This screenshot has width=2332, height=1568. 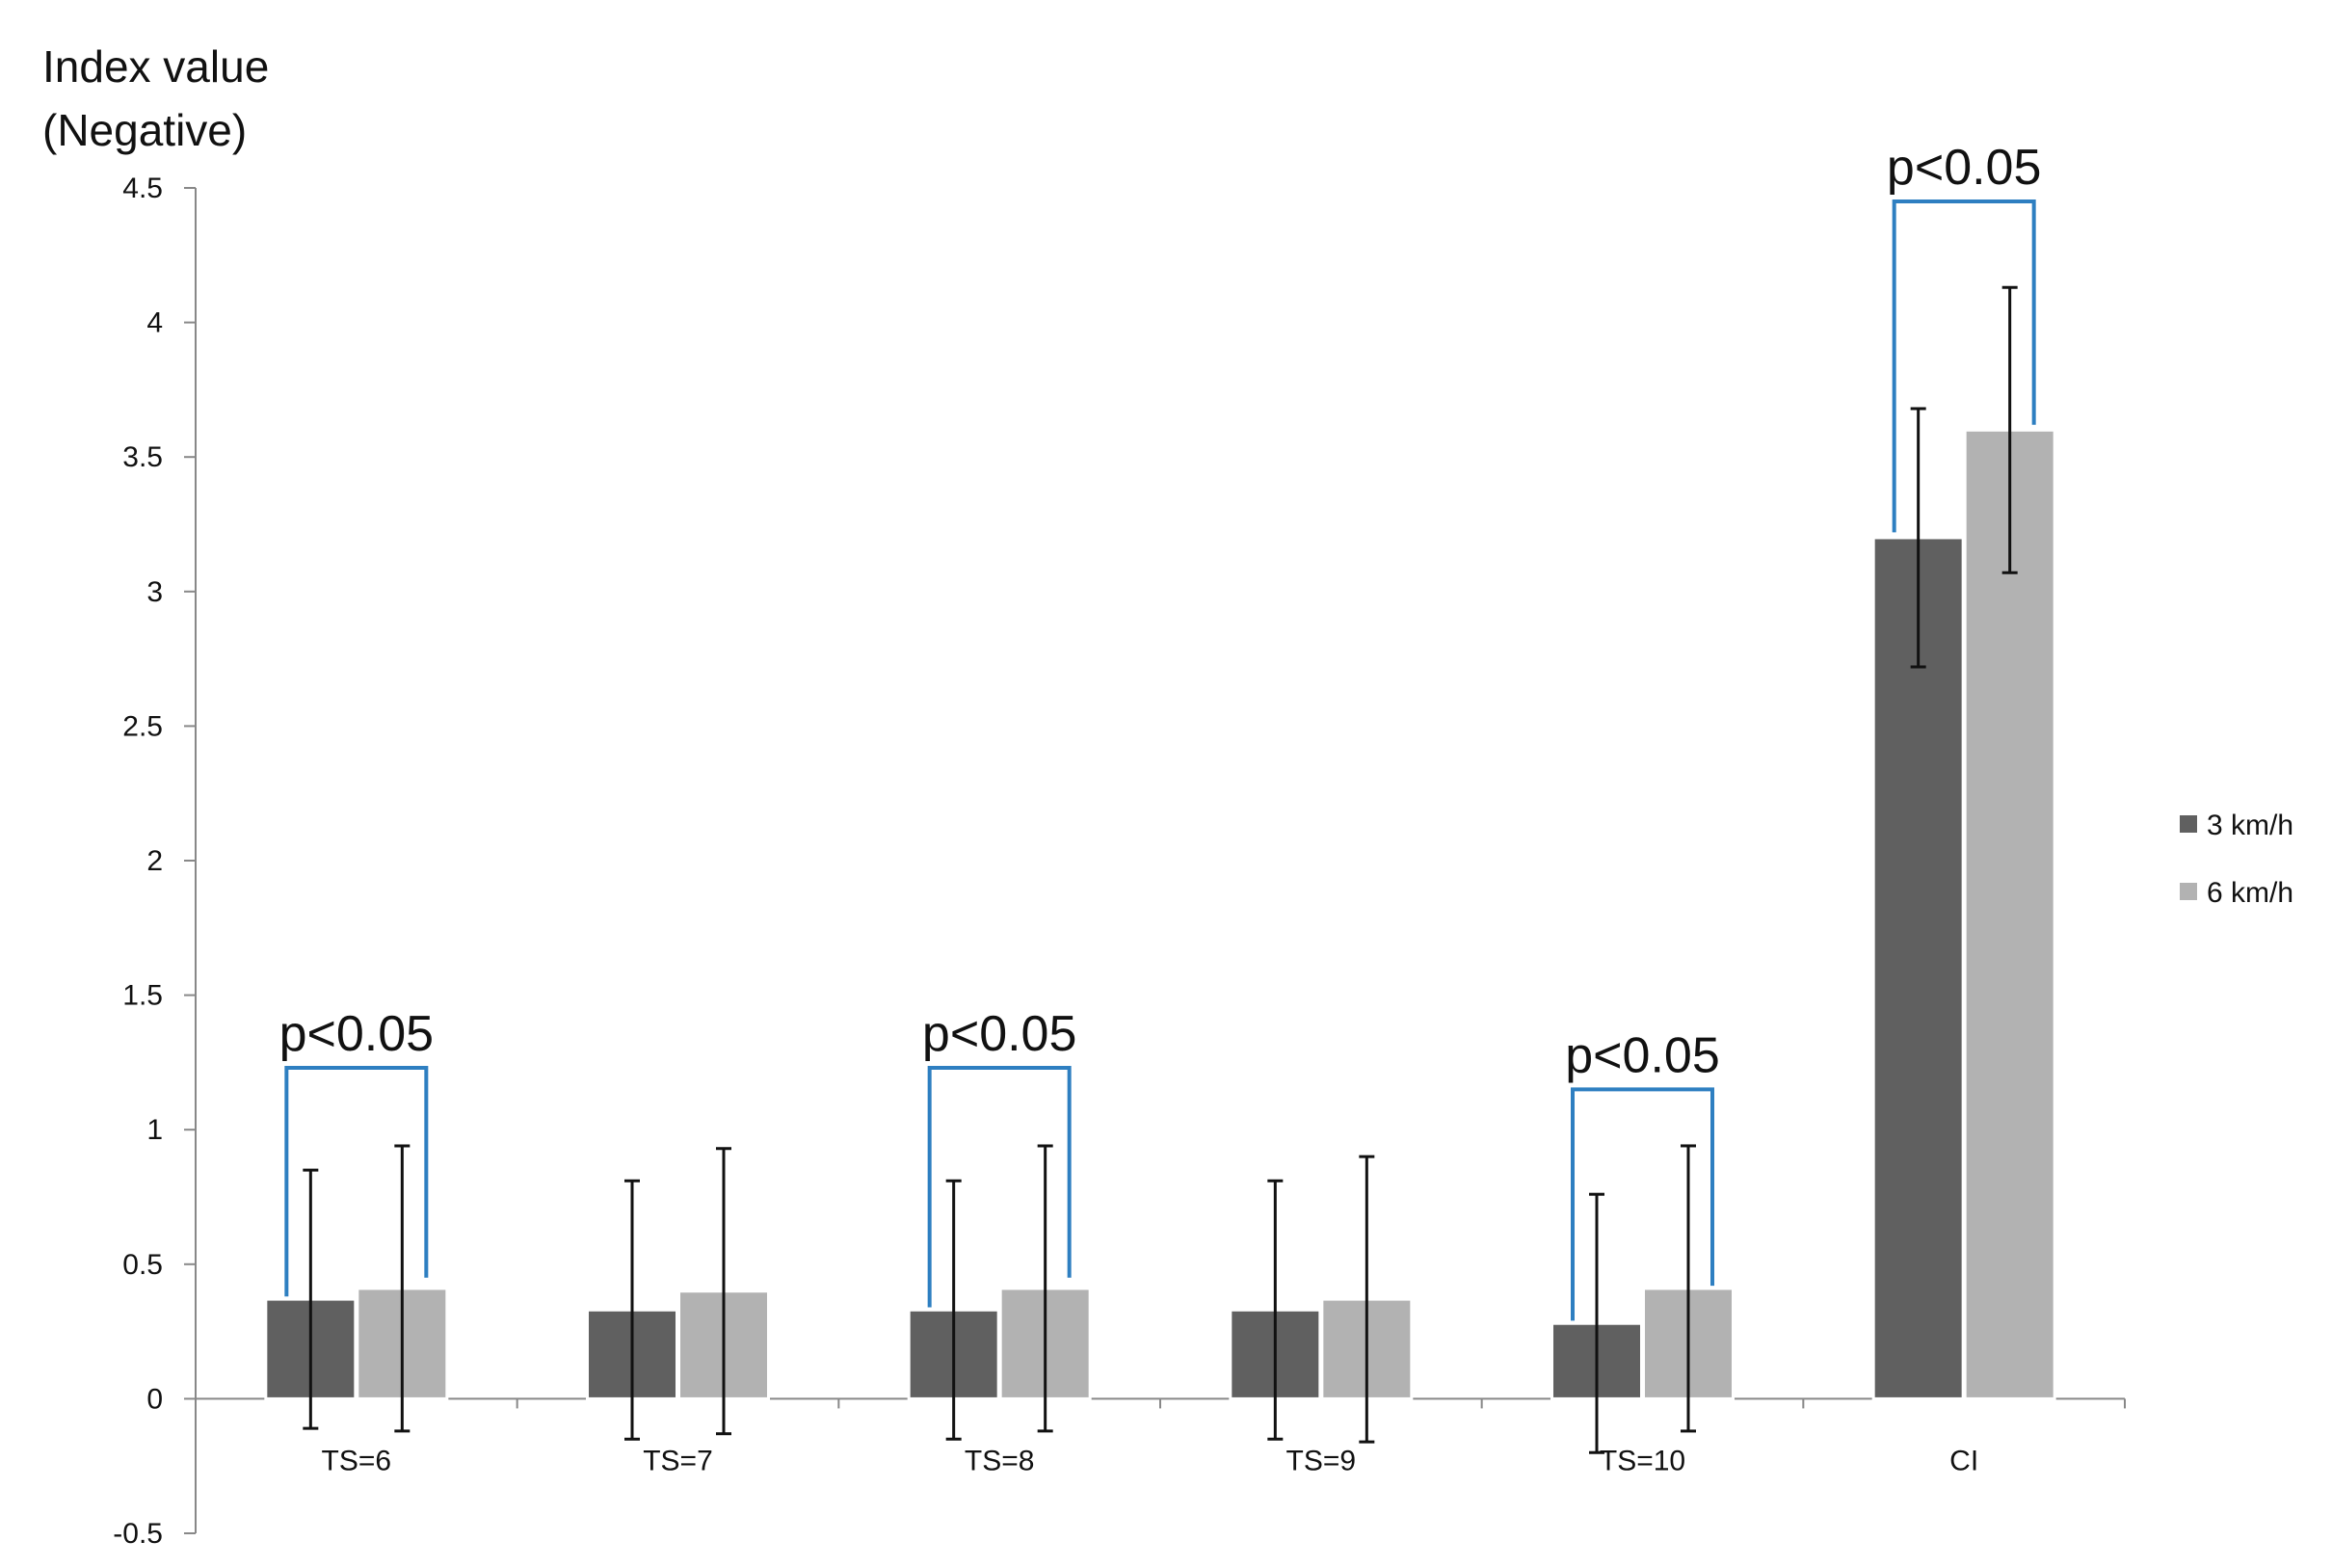 What do you see at coordinates (1000, 1460) in the screenshot?
I see `x-tick-label: TS=8` at bounding box center [1000, 1460].